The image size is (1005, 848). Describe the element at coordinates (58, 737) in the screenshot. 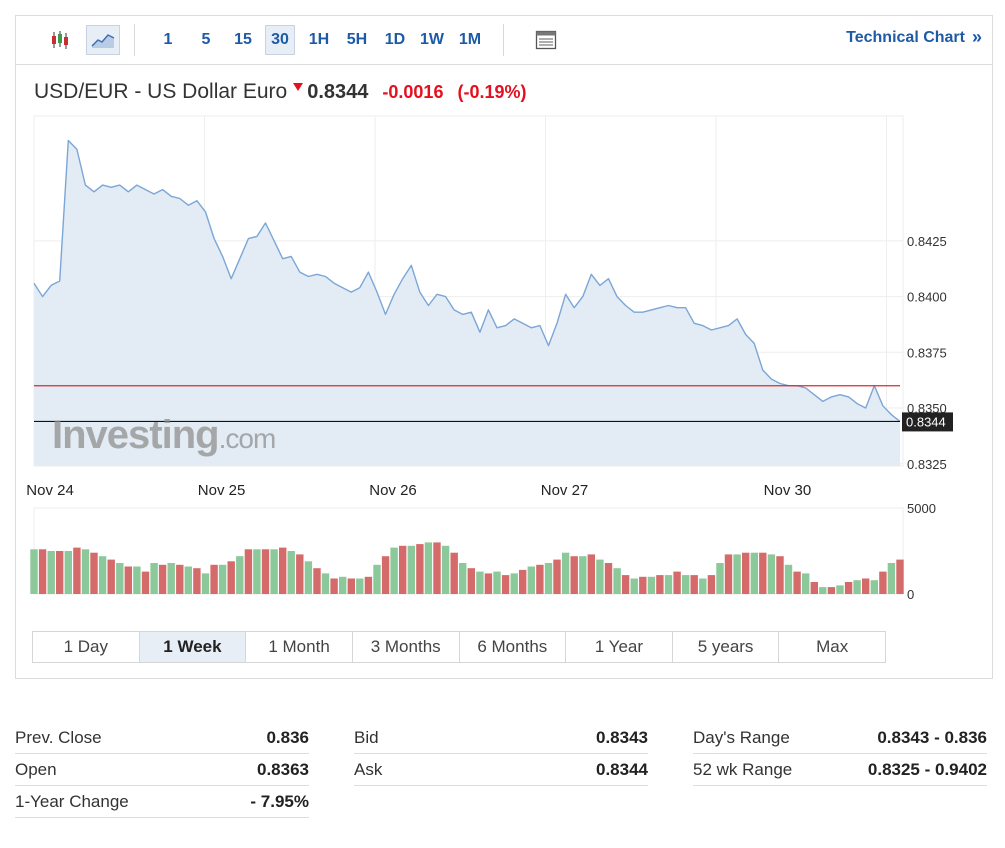

I see `stat-label: Prev. Close` at that location.